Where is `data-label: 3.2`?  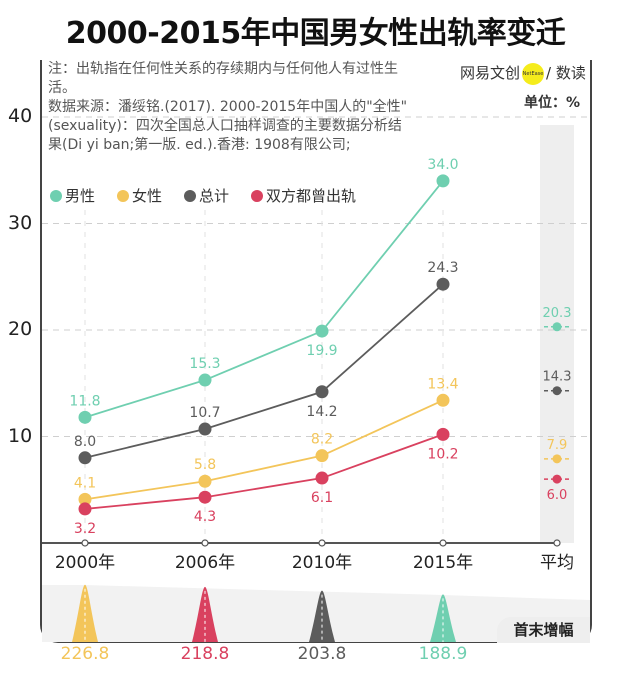 data-label: 3.2 is located at coordinates (85, 529).